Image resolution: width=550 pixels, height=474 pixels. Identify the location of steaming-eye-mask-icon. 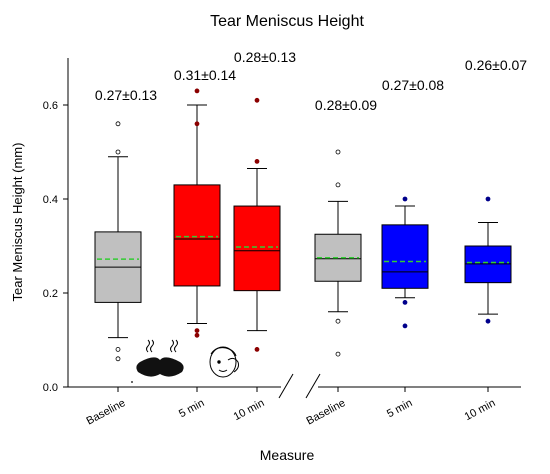
(157, 361).